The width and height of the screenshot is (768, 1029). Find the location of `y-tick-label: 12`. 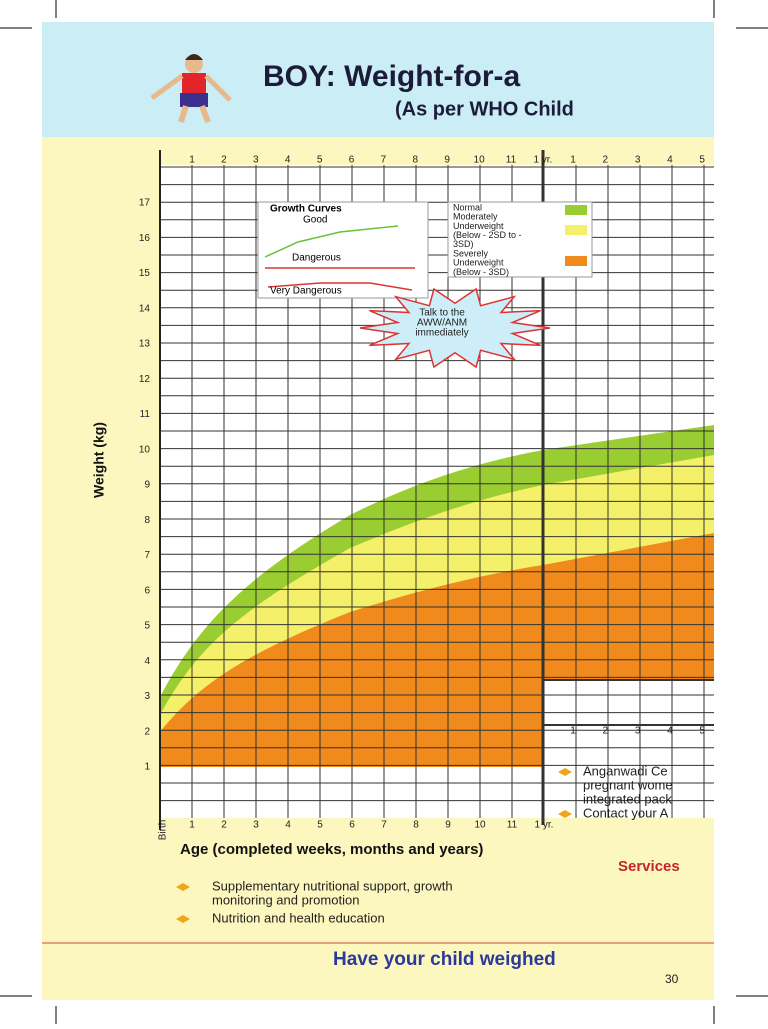

y-tick-label: 12 is located at coordinates (145, 379).